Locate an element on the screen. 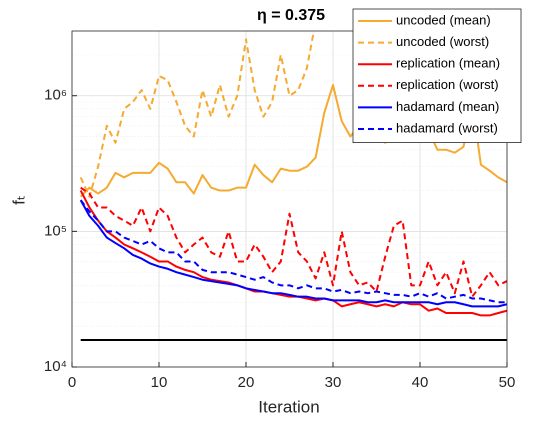  y-tick-label: 10⁶ is located at coordinates (55, 95).